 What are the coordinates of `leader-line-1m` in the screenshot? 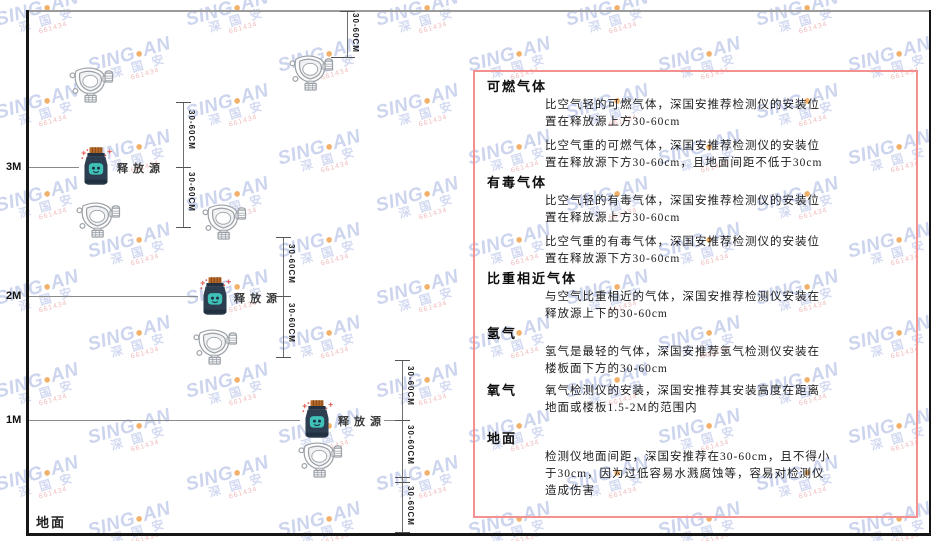 It's located at (393, 420).